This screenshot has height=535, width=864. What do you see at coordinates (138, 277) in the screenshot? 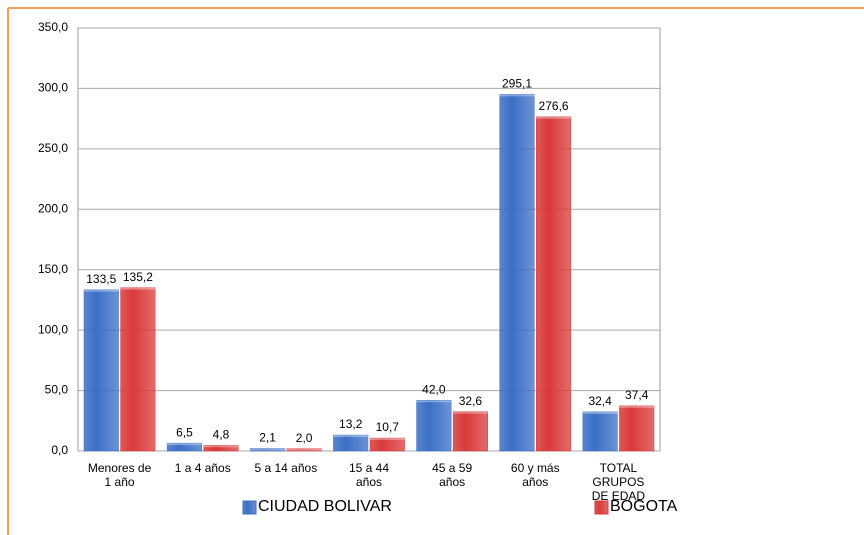
I see `value-label: 135,2` at bounding box center [138, 277].